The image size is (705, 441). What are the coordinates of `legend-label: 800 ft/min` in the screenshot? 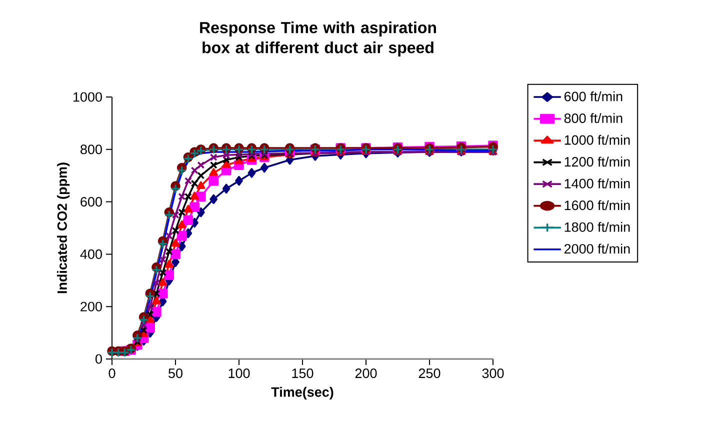 It's located at (593, 118).